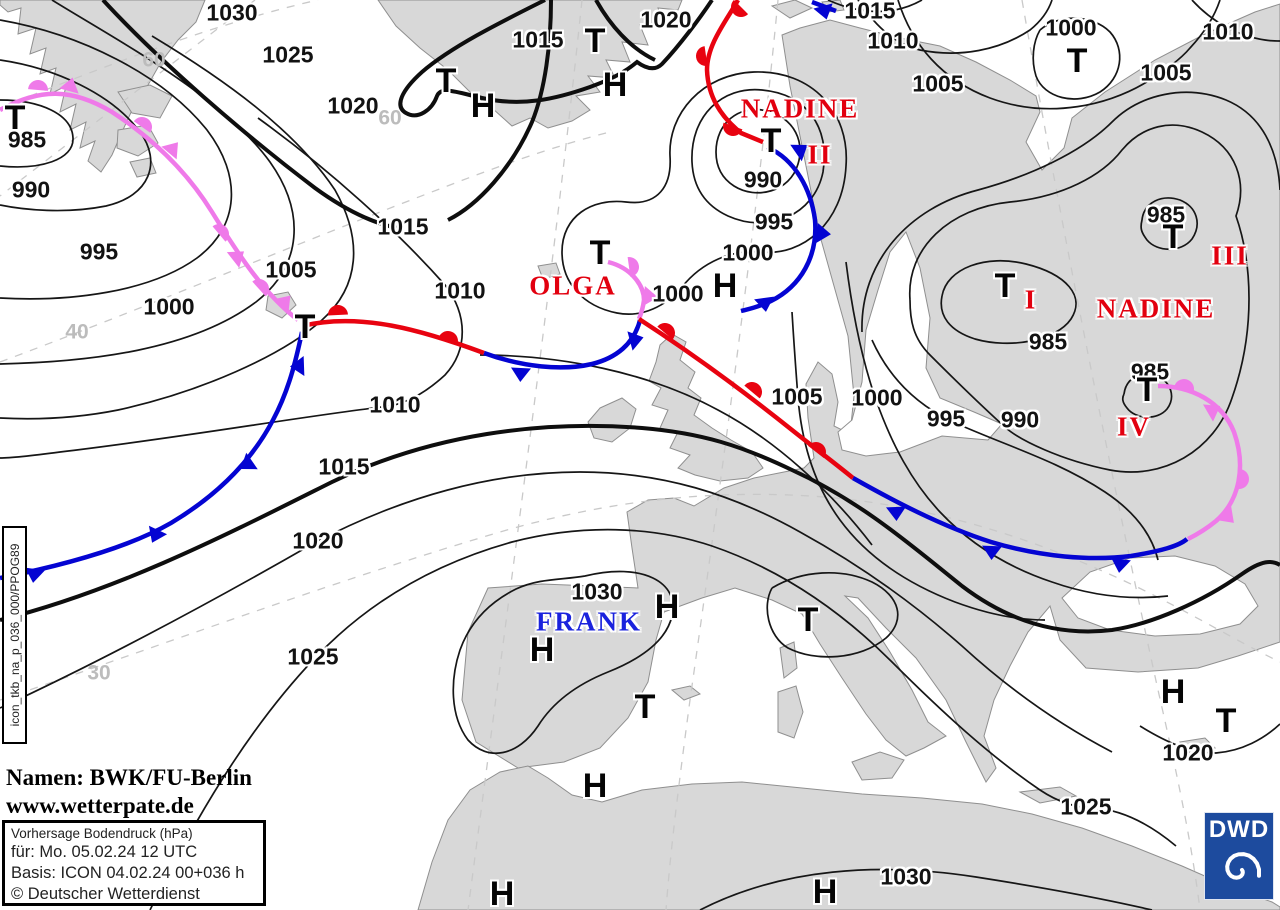 Image resolution: width=1280 pixels, height=910 pixels. What do you see at coordinates (1243, 866) in the screenshot?
I see `dwd-spiral-icon` at bounding box center [1243, 866].